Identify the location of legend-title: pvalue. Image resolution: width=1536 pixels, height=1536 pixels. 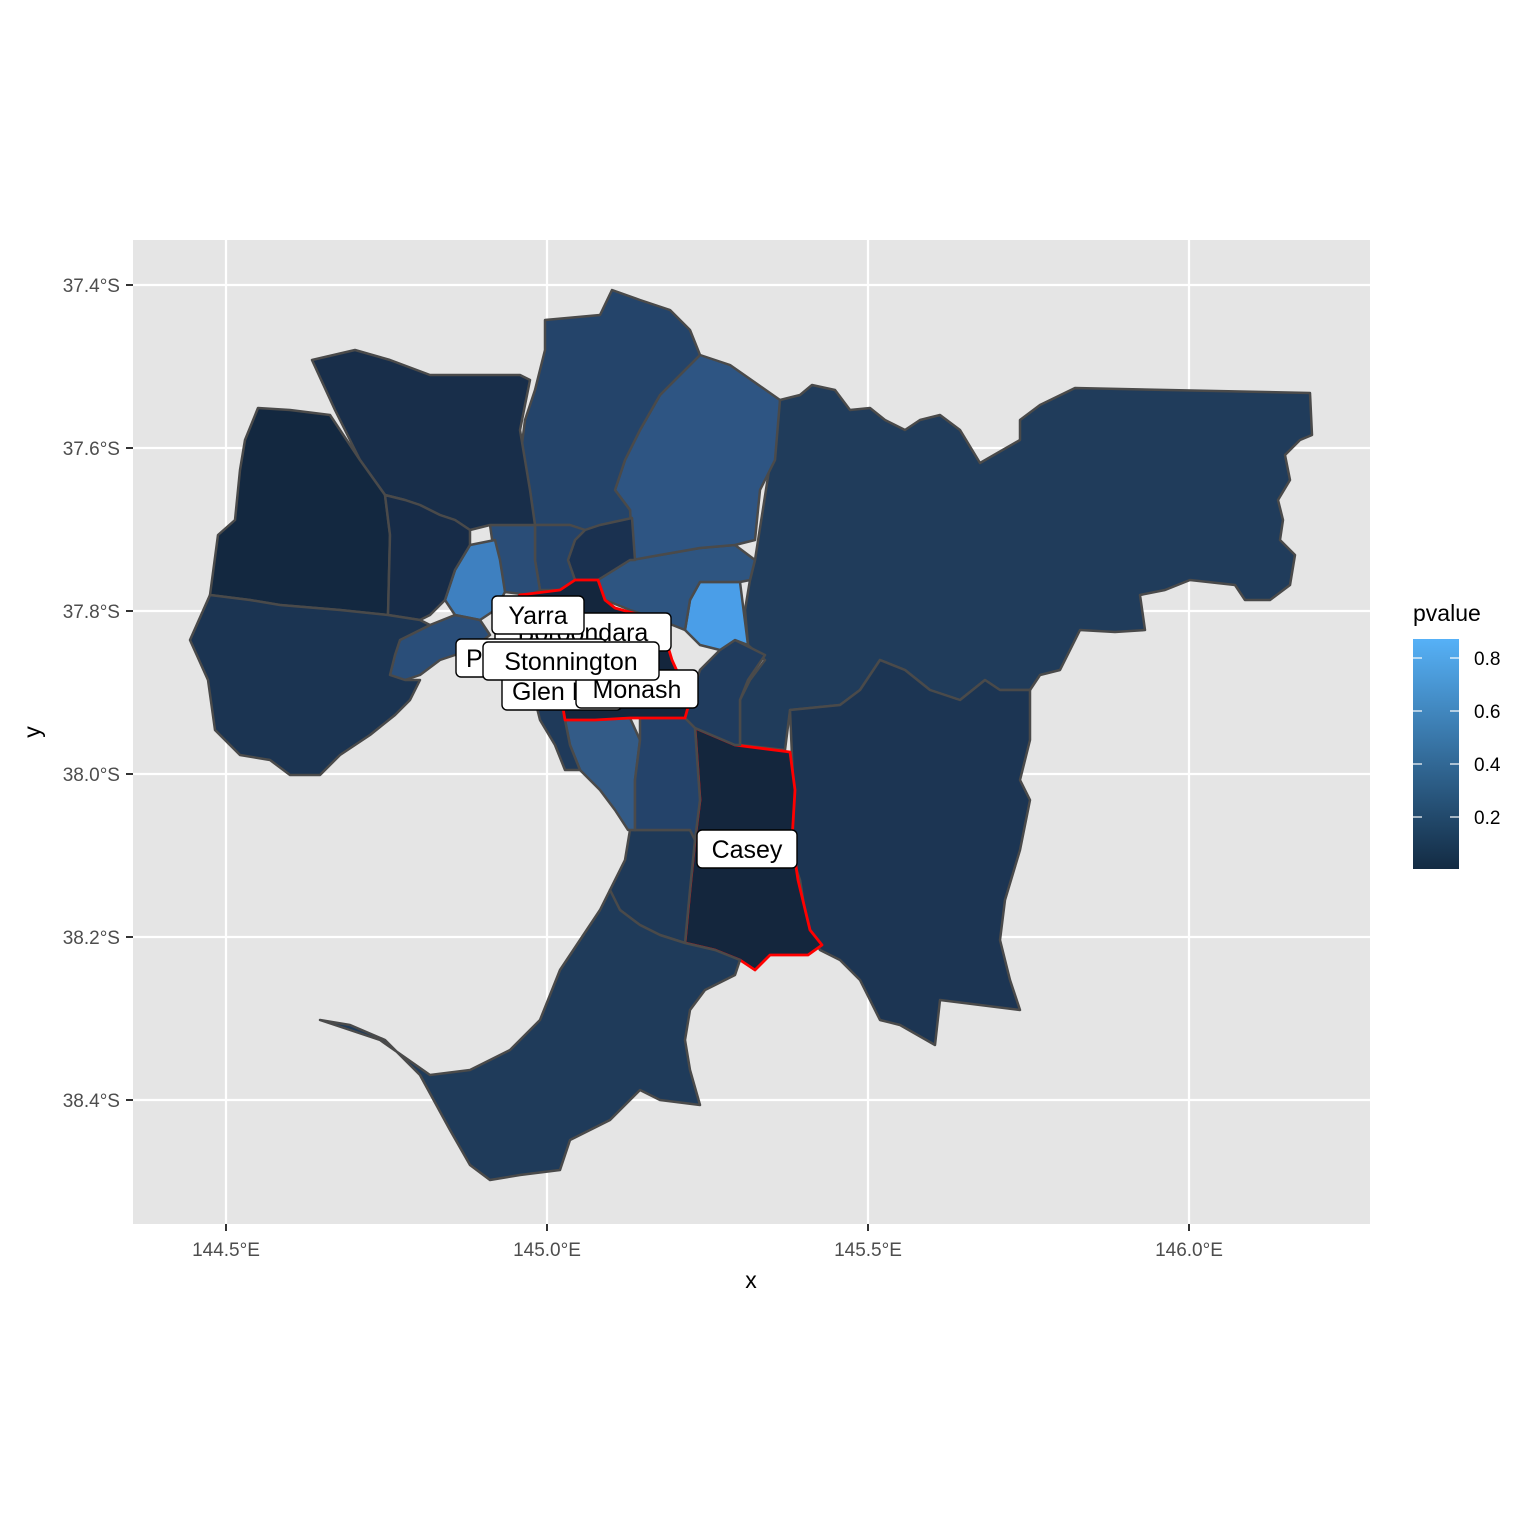
(1447, 613).